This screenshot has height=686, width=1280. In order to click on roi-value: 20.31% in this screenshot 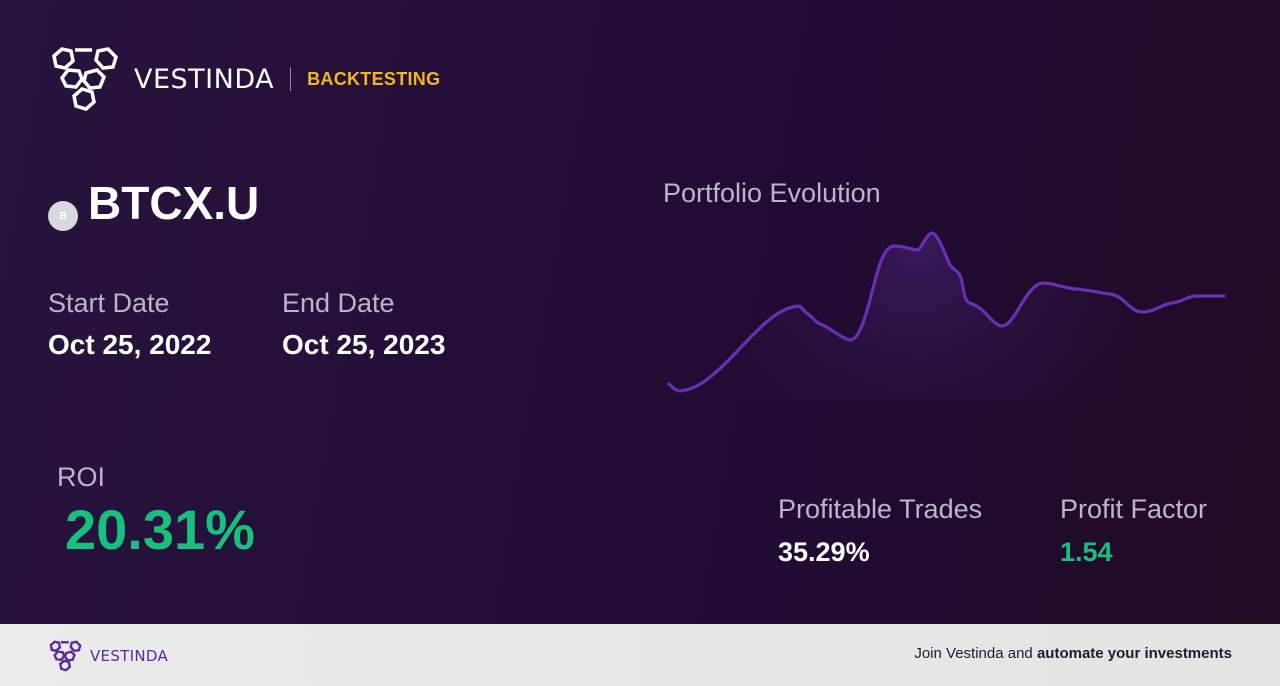, I will do `click(160, 529)`.